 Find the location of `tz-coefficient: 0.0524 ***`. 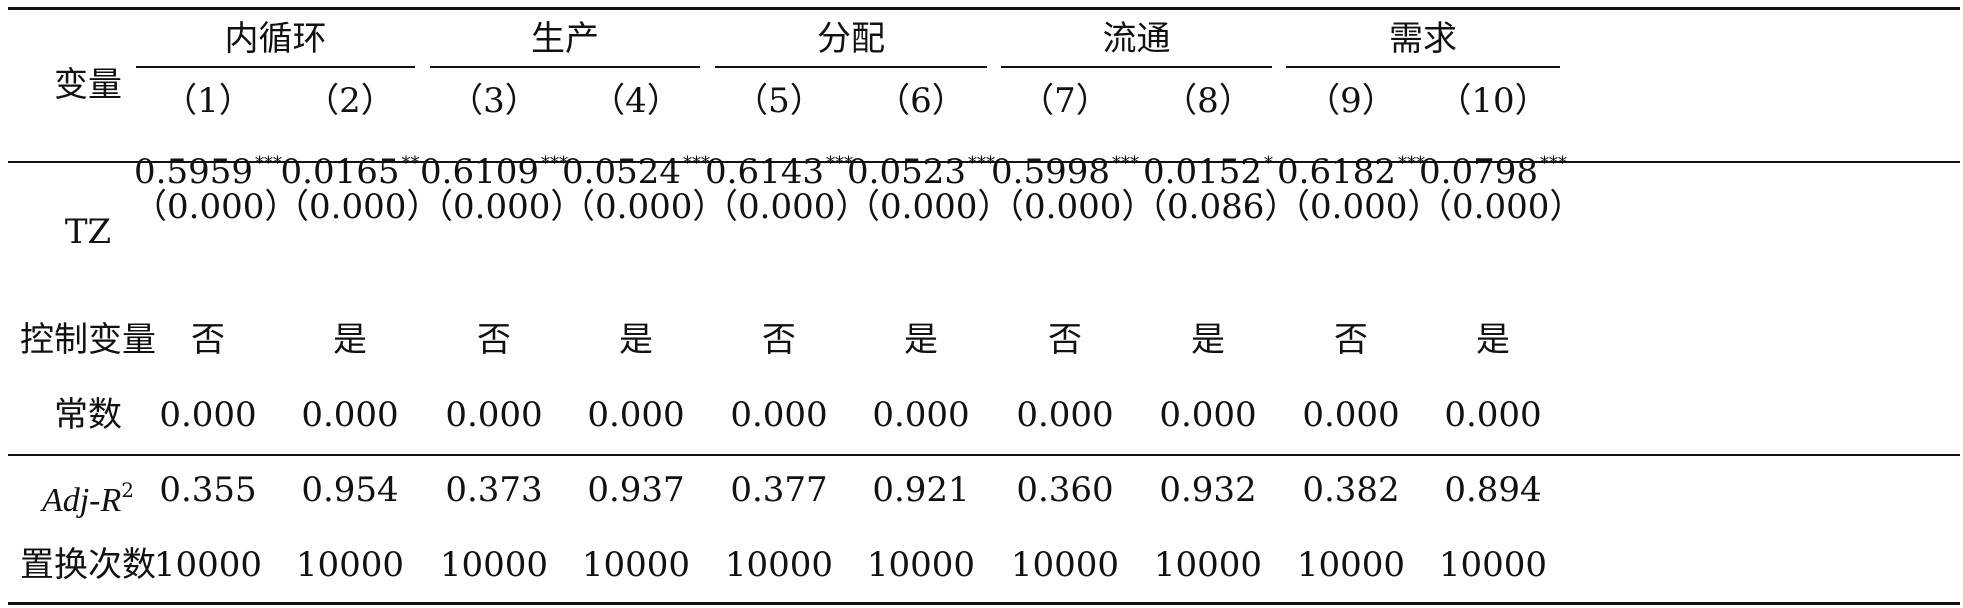

tz-coefficient: 0.0524 *** is located at coordinates (636, 168).